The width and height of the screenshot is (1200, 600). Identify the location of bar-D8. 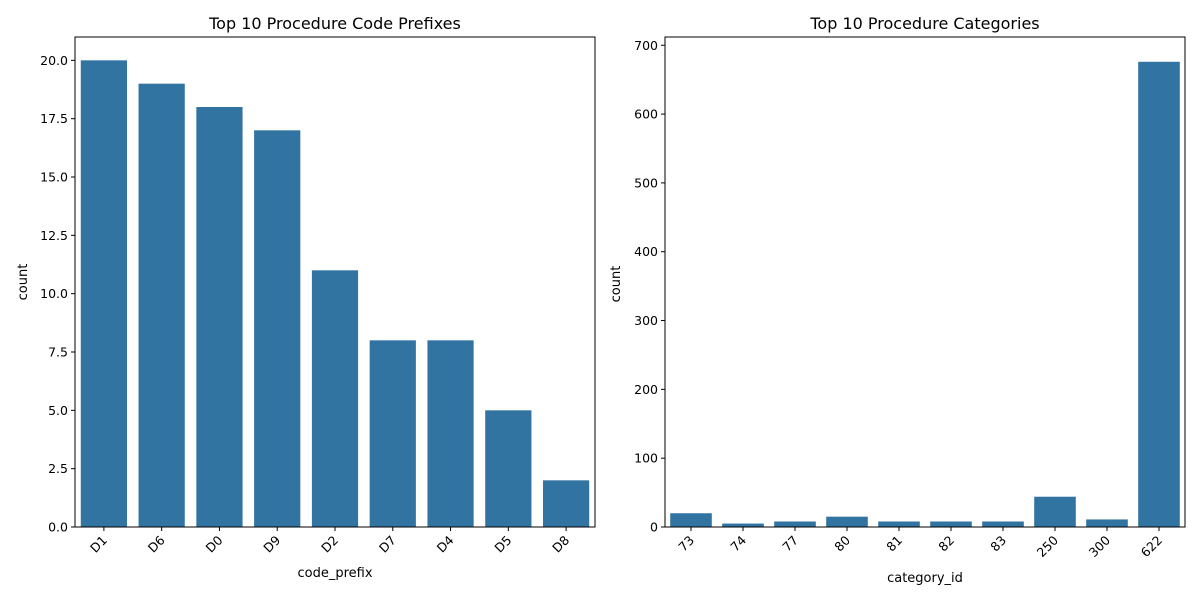
(566, 503).